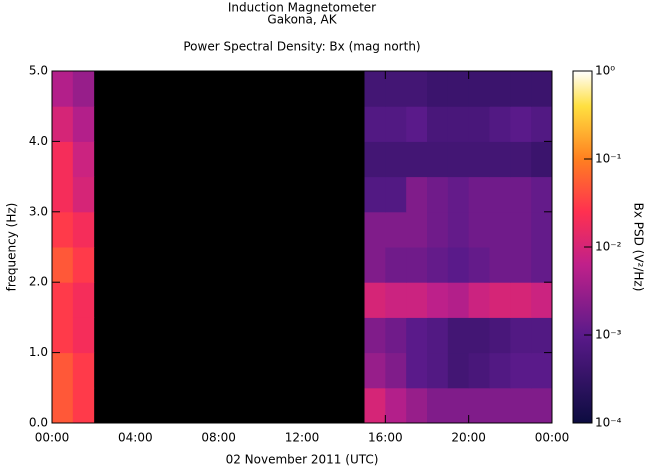  I want to click on chart-title: Induction Magnetometer, so click(302, 8).